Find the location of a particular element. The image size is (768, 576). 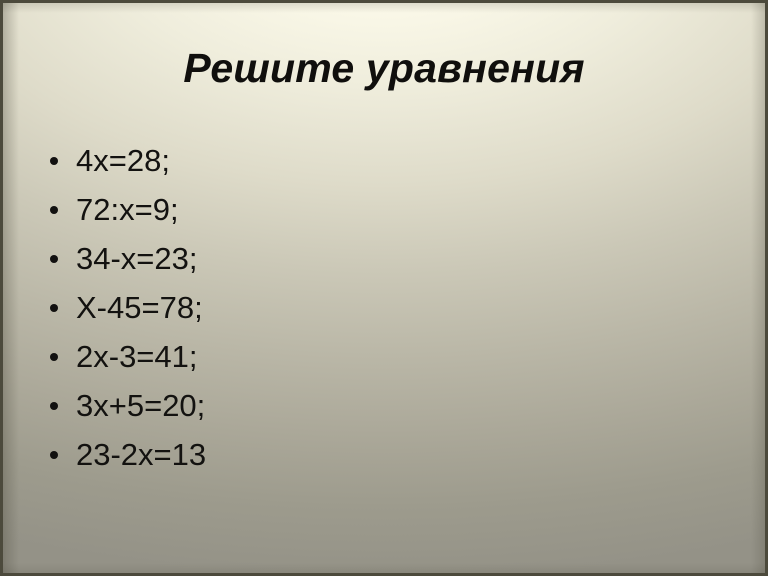

equation-text: 4x=28; is located at coordinates (123, 160).